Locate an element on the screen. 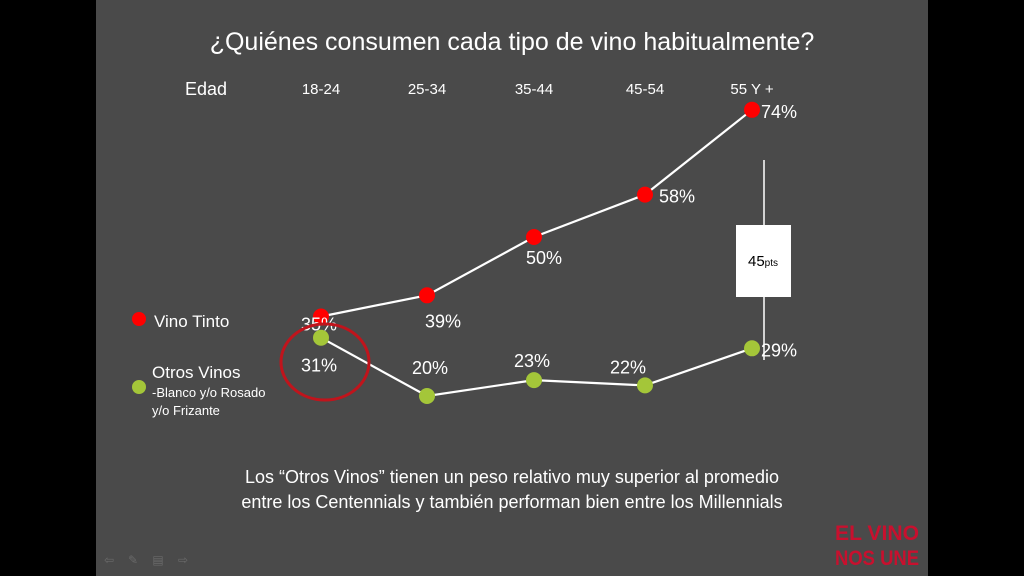 The width and height of the screenshot is (1024, 576). slides-icon: ▤ is located at coordinates (158, 560).